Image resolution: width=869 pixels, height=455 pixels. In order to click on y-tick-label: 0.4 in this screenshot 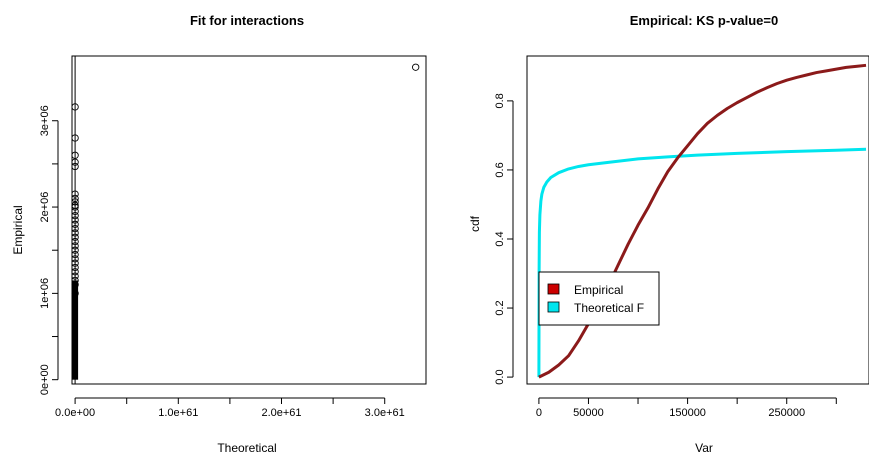, I will do `click(500, 238)`.